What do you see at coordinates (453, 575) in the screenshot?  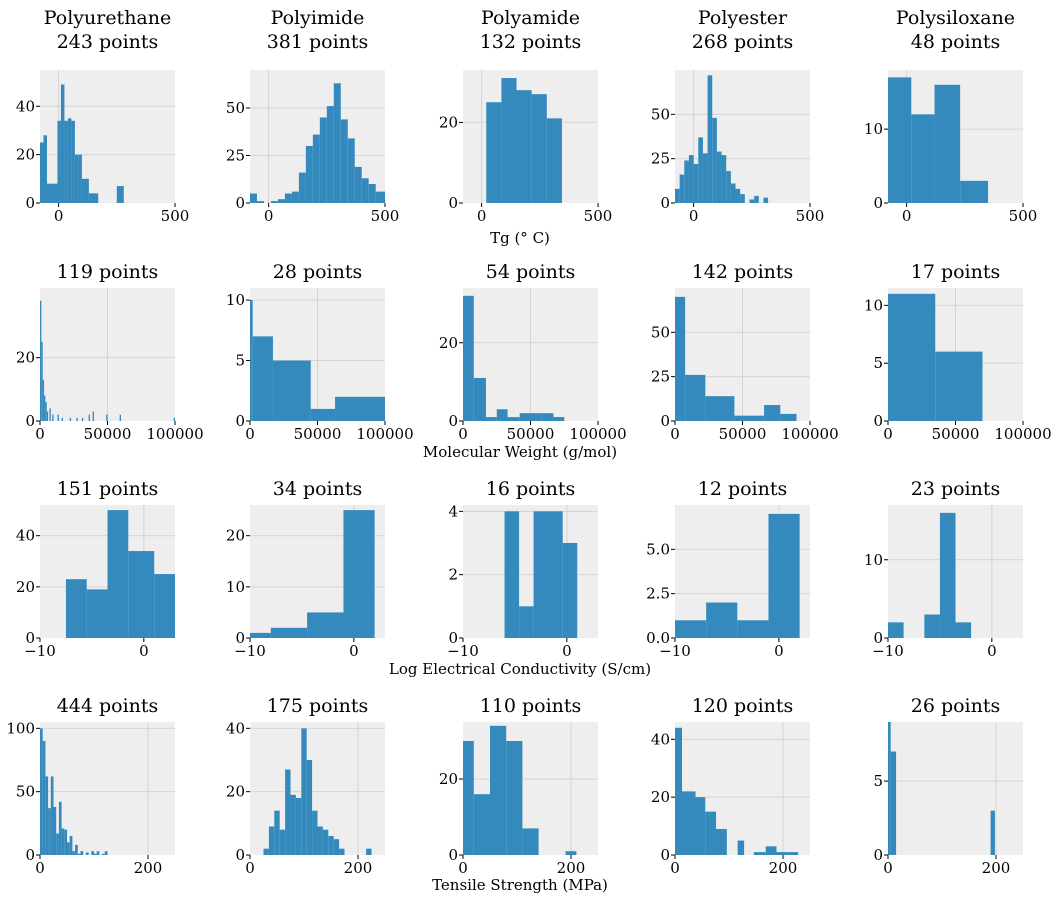 I see `y-tick-label: 2` at bounding box center [453, 575].